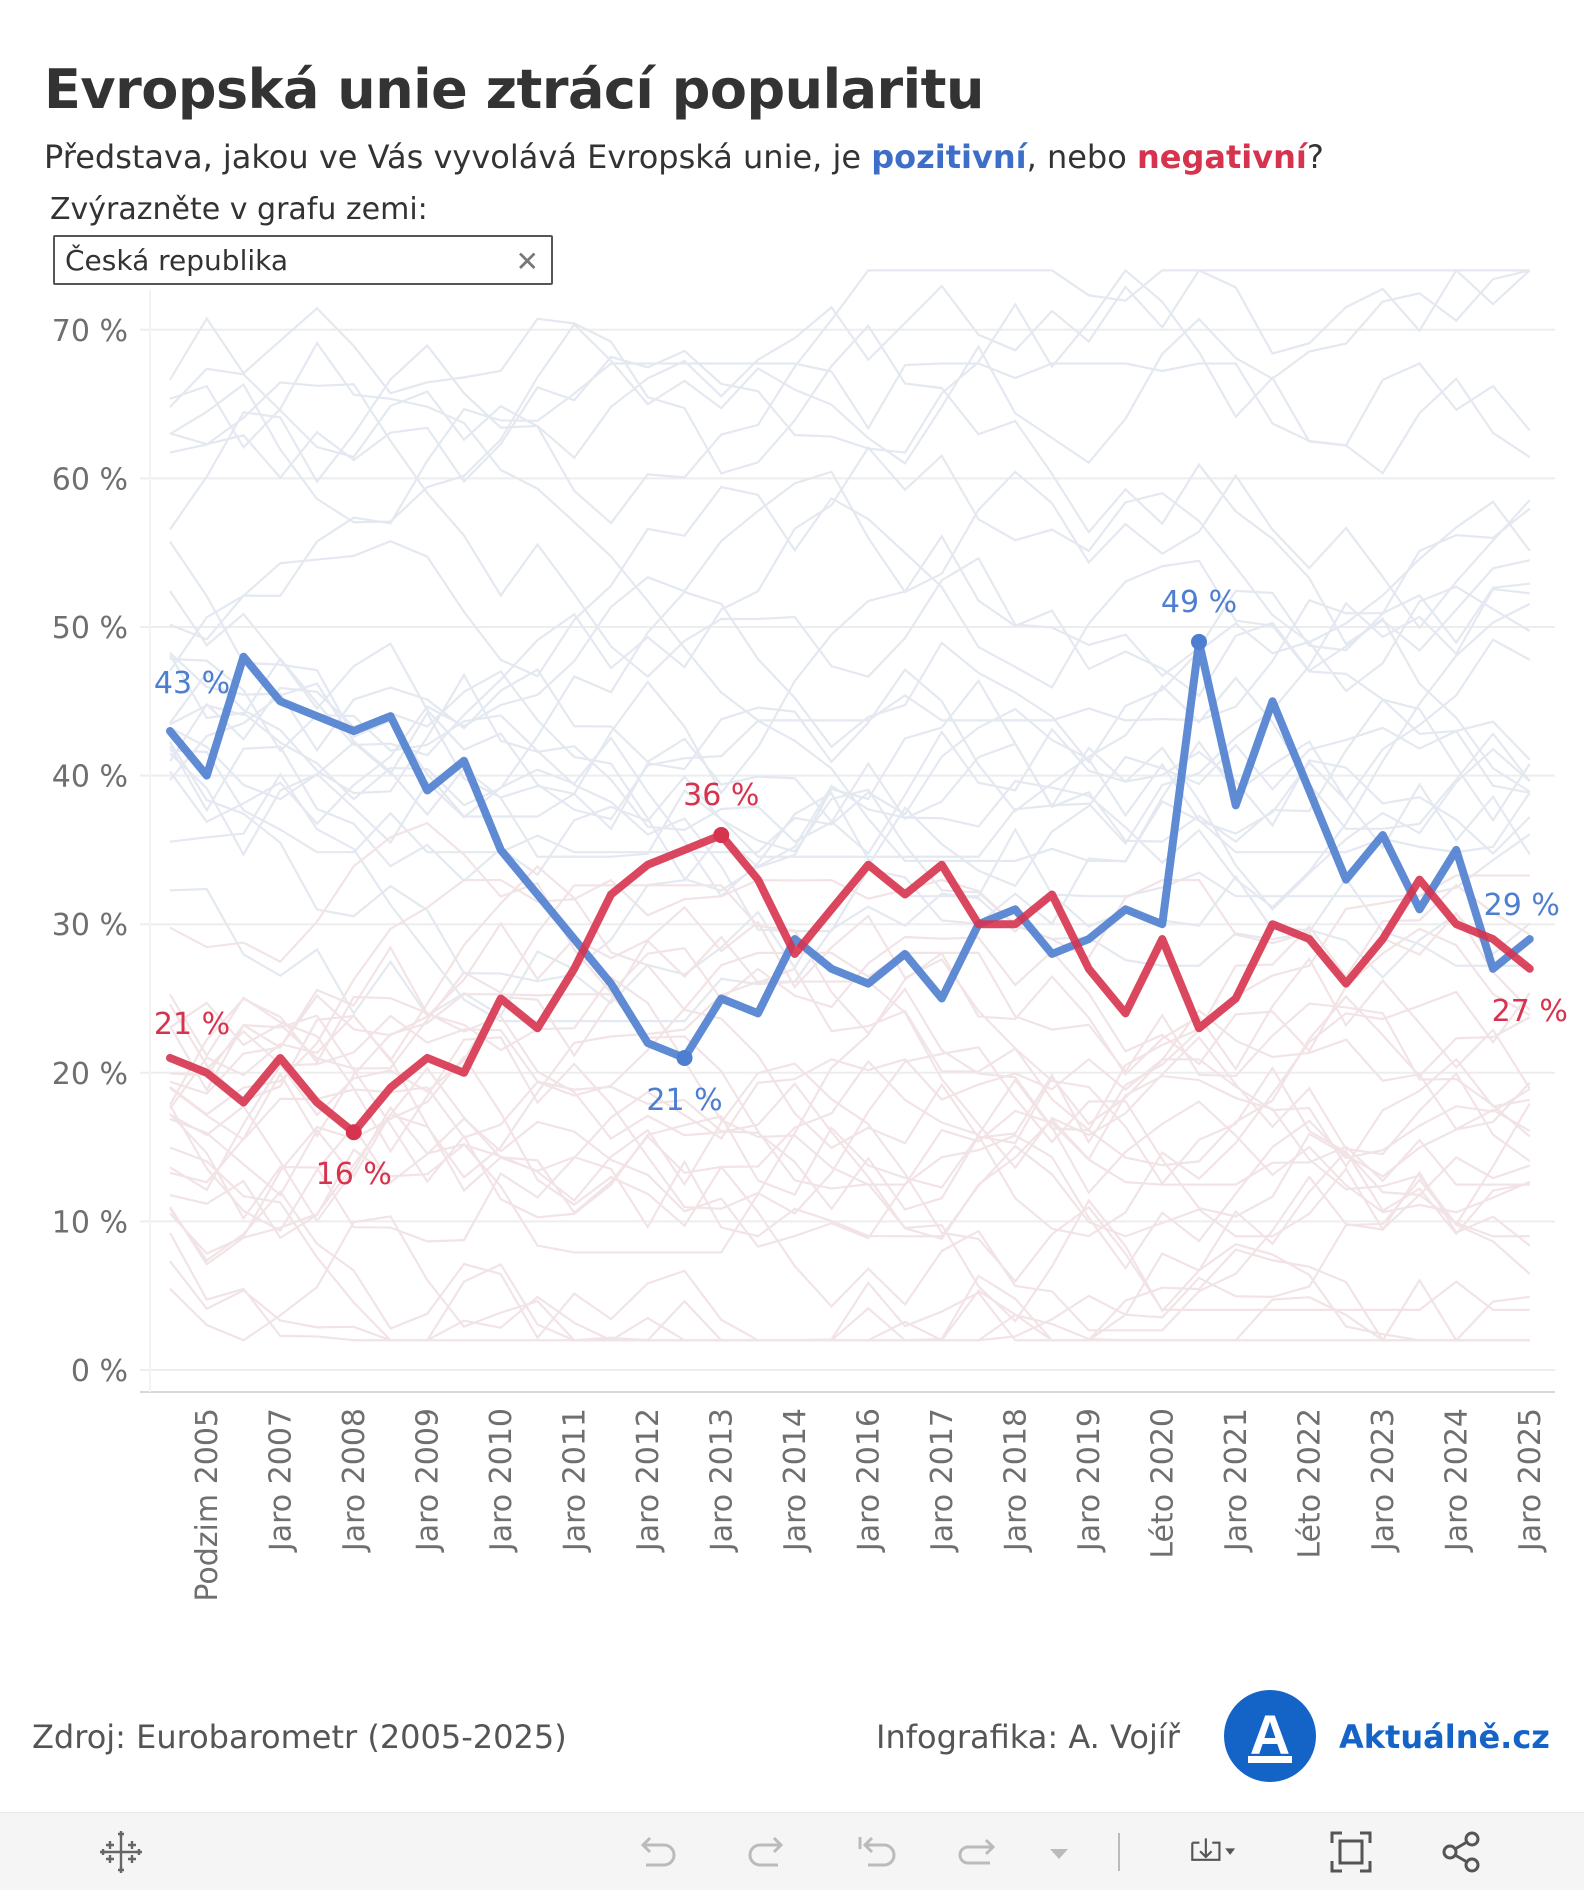  I want to click on close-icon: ✕, so click(527, 261).